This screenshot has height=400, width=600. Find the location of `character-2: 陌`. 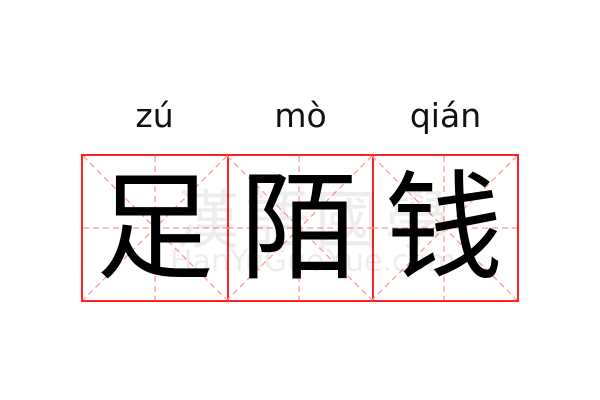

character-2: 陌 is located at coordinates (298, 228).